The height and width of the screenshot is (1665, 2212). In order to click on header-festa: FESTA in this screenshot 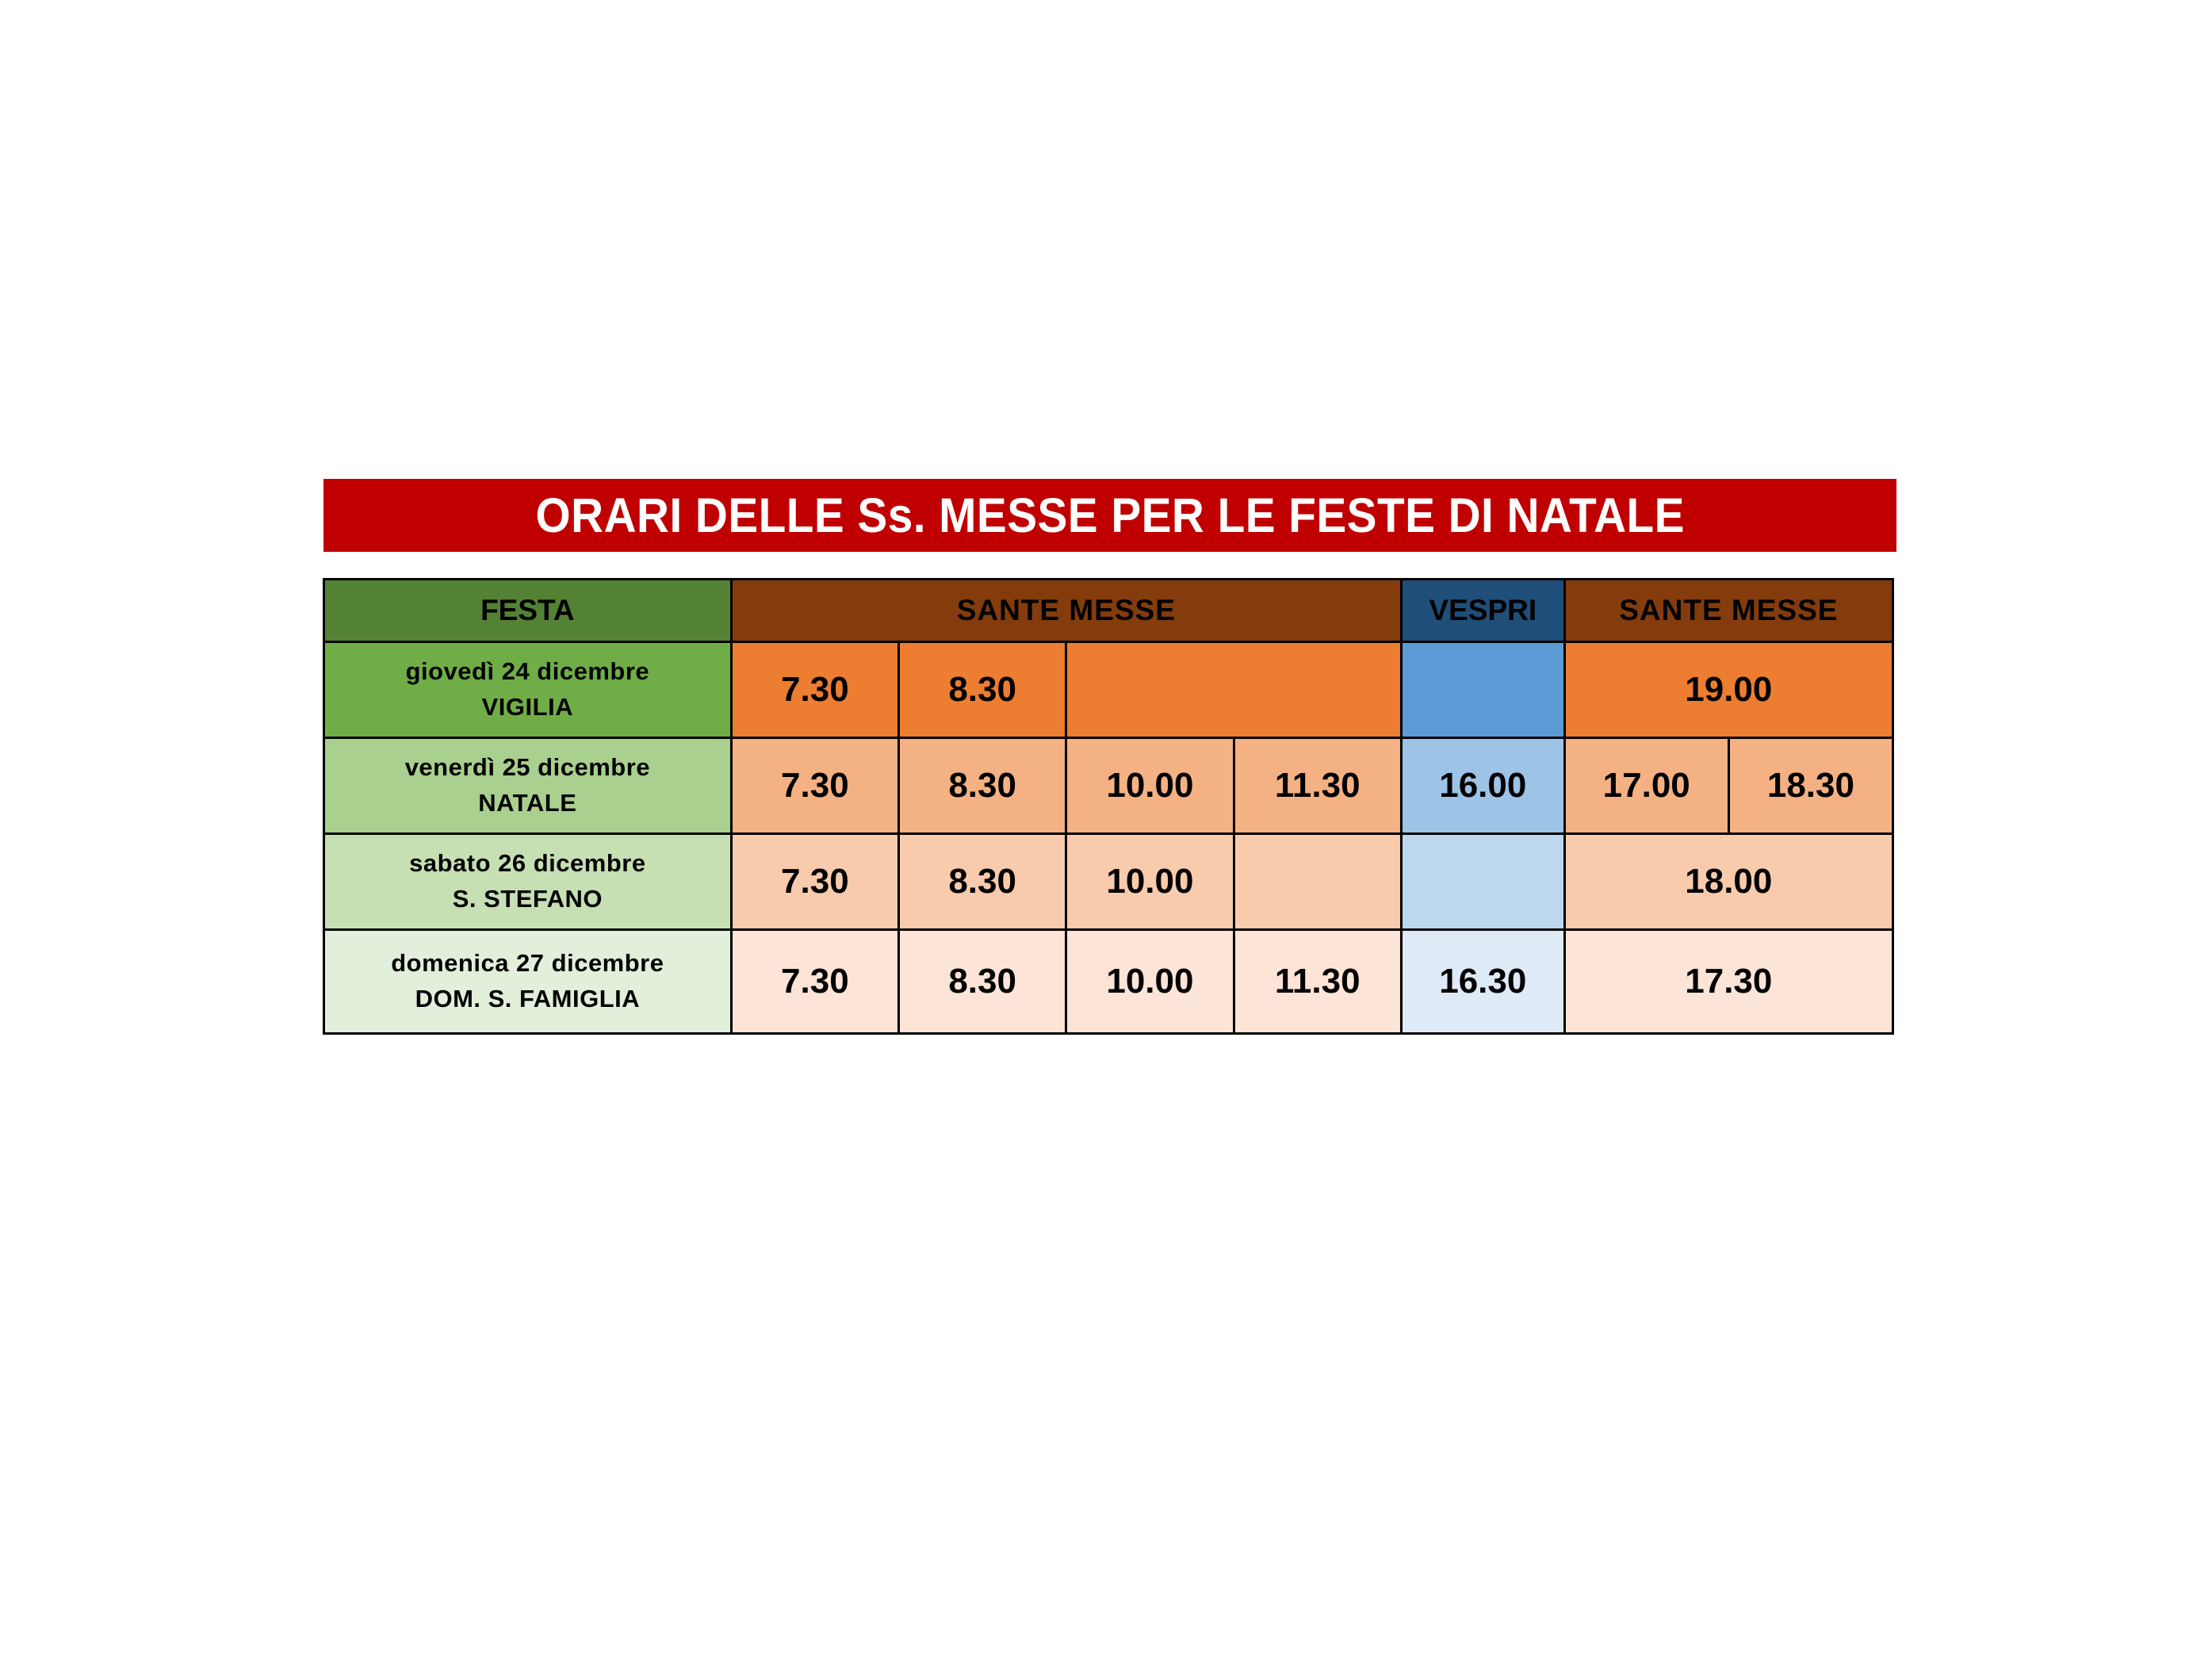, I will do `click(528, 610)`.